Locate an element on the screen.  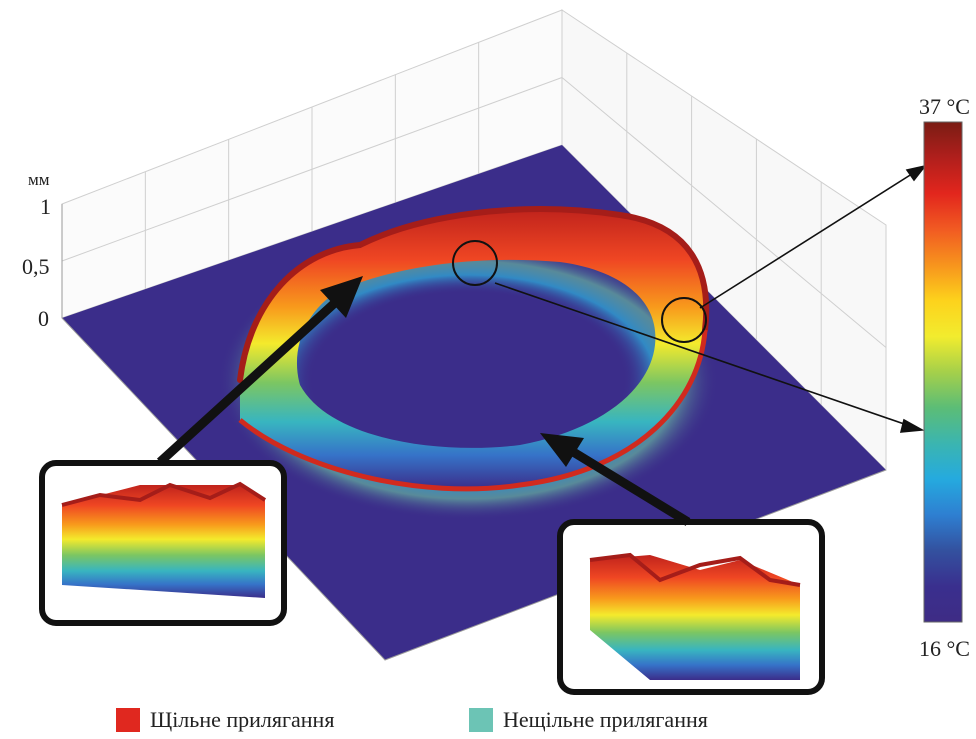
z-tick-0: 0 is located at coordinates (43, 318).